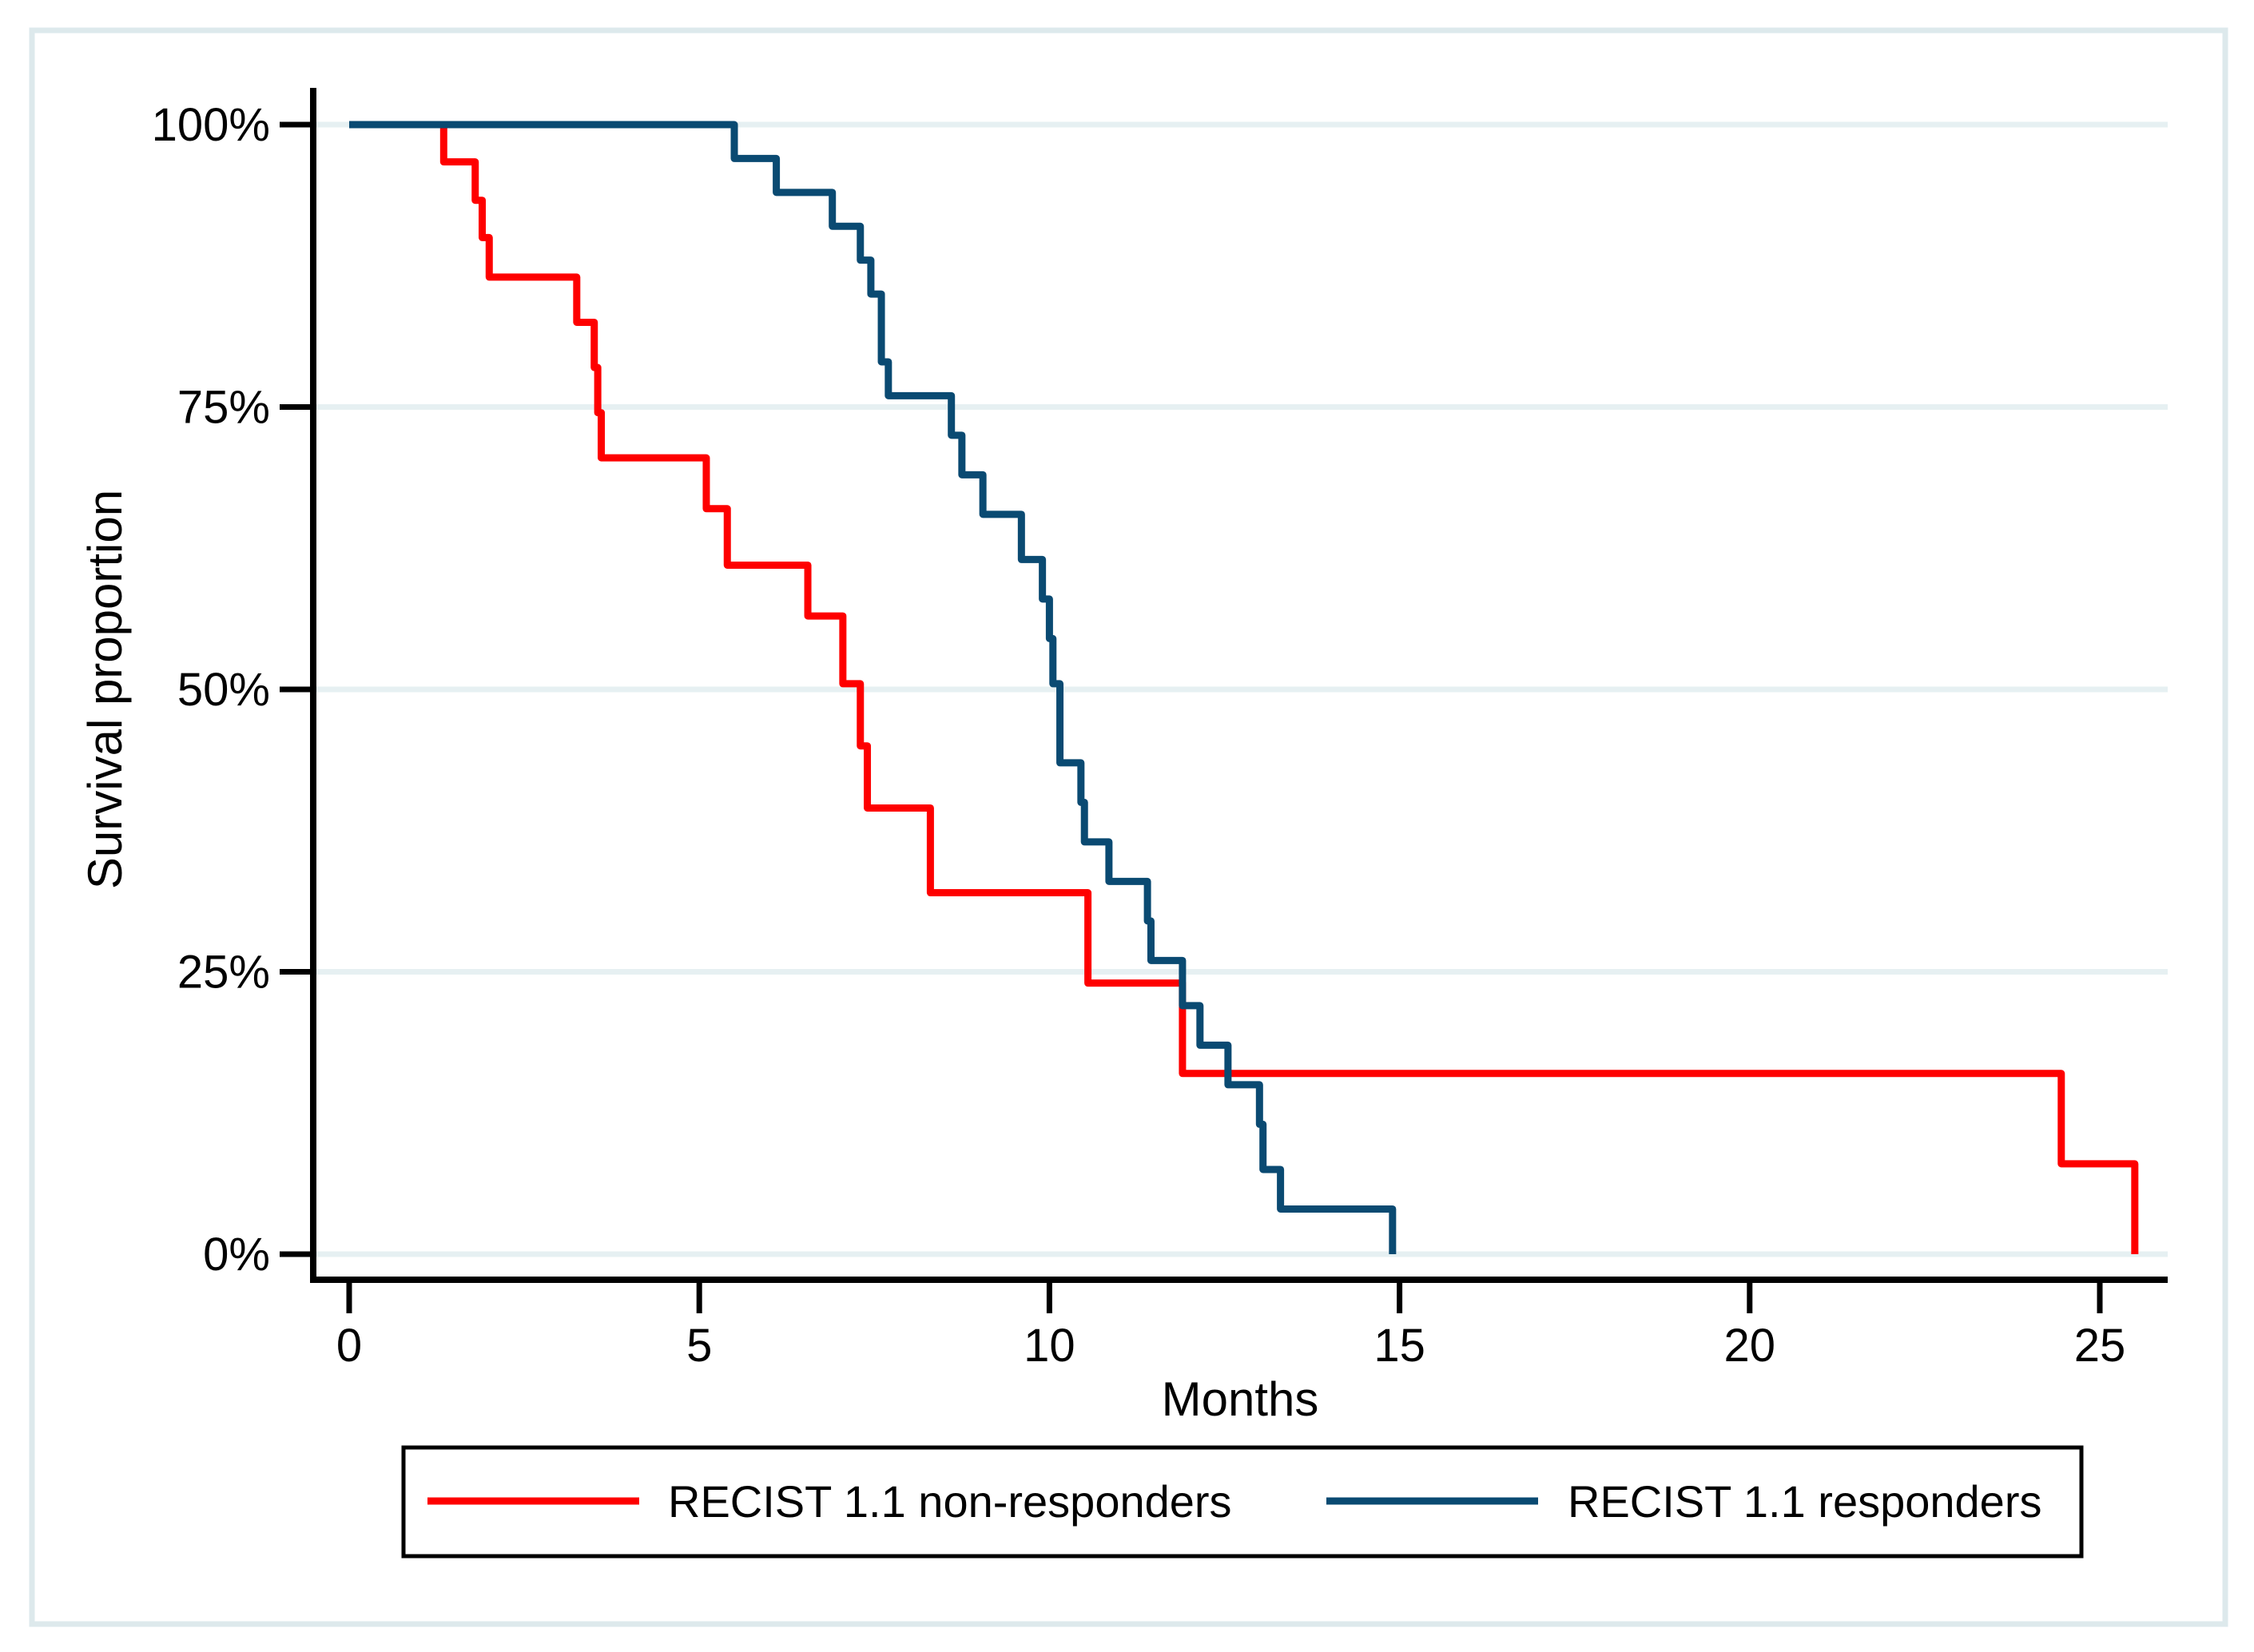  Describe the element at coordinates (2100, 1346) in the screenshot. I see `x-tick-label-25: 25` at that location.